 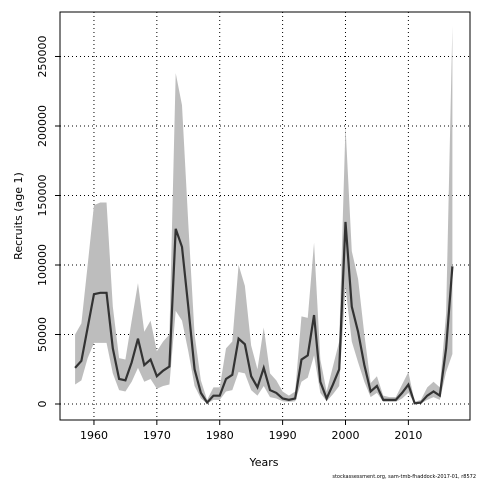 What do you see at coordinates (263, 462) in the screenshot?
I see `x-axis-label: Years` at bounding box center [263, 462].